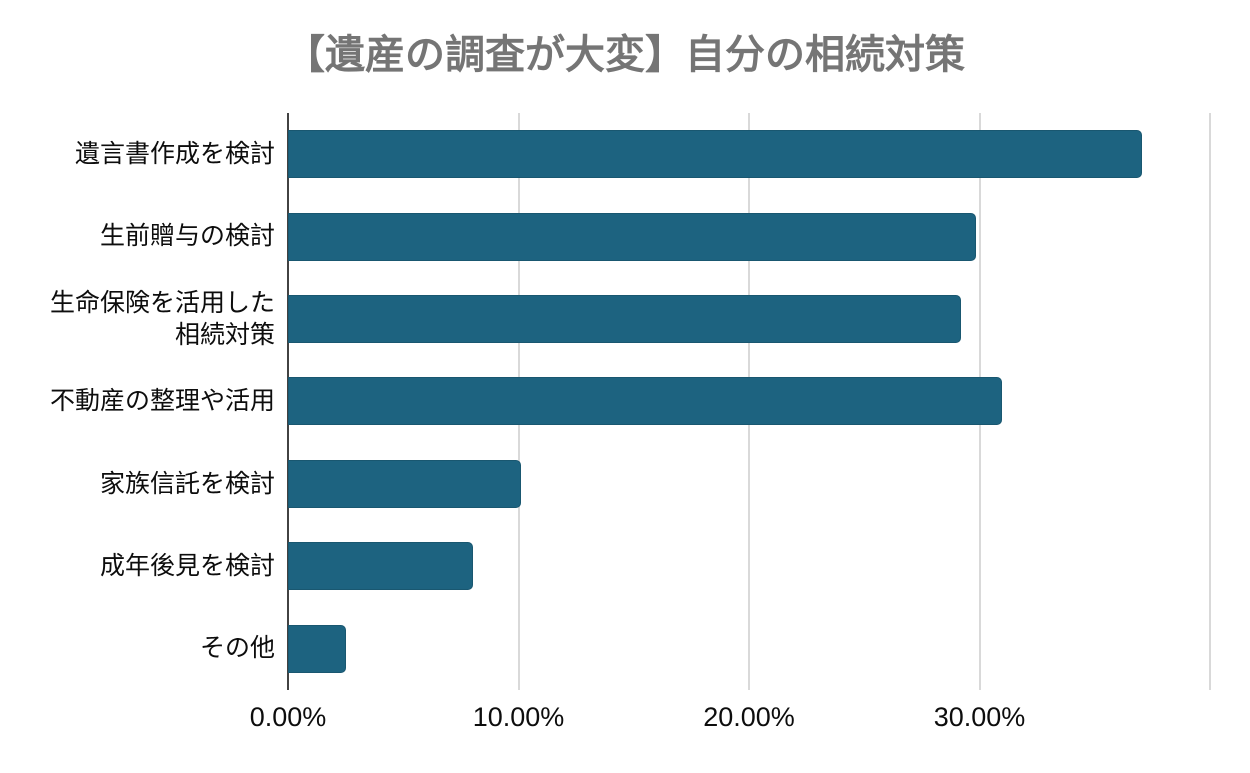 This screenshot has height=773, width=1250. I want to click on bar-row: 遺言書作成を検討, so click(625, 154).